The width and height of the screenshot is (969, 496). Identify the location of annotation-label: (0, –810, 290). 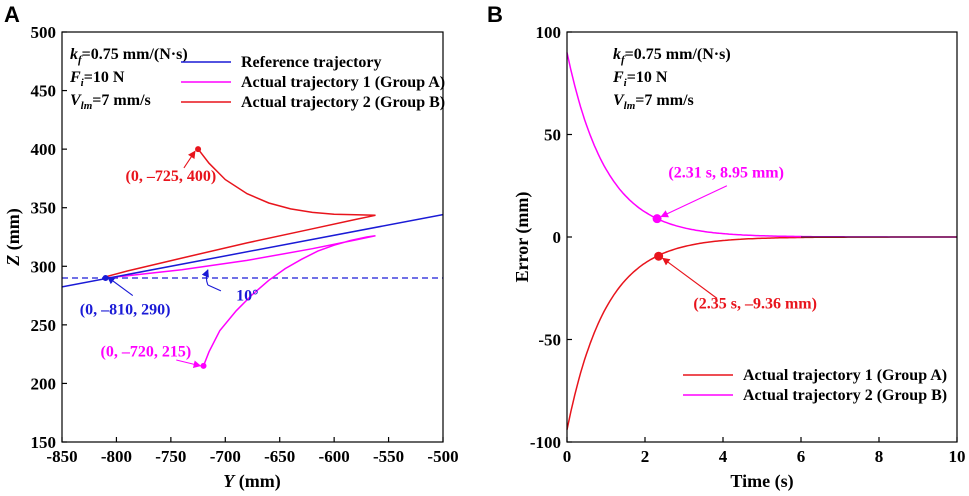
(125, 309).